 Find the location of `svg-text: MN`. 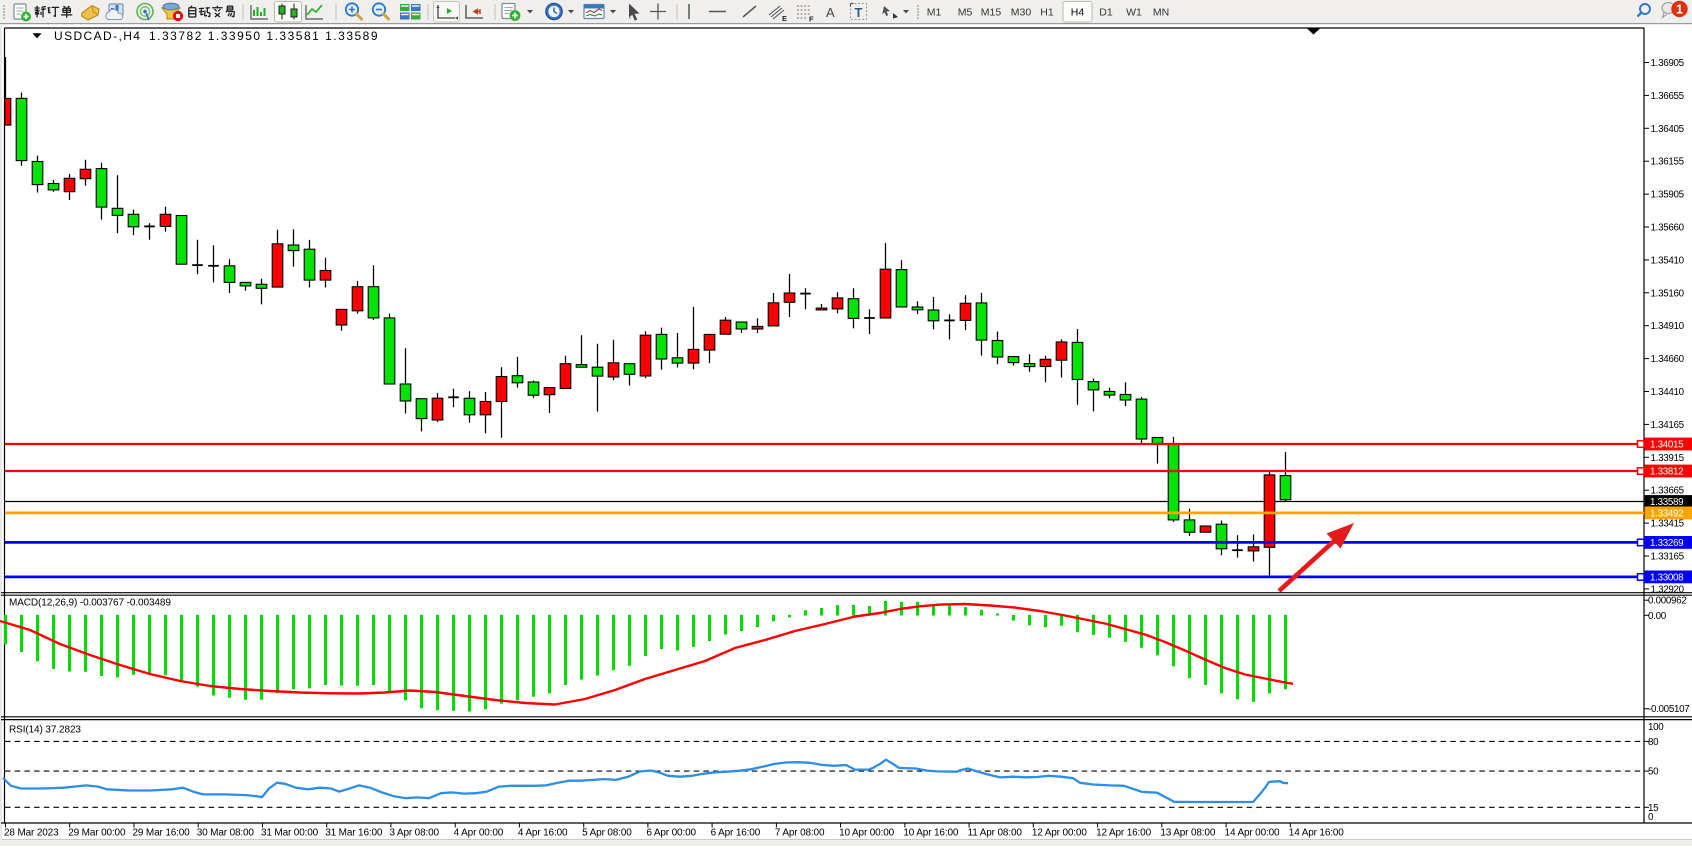

svg-text: MN is located at coordinates (1161, 12).